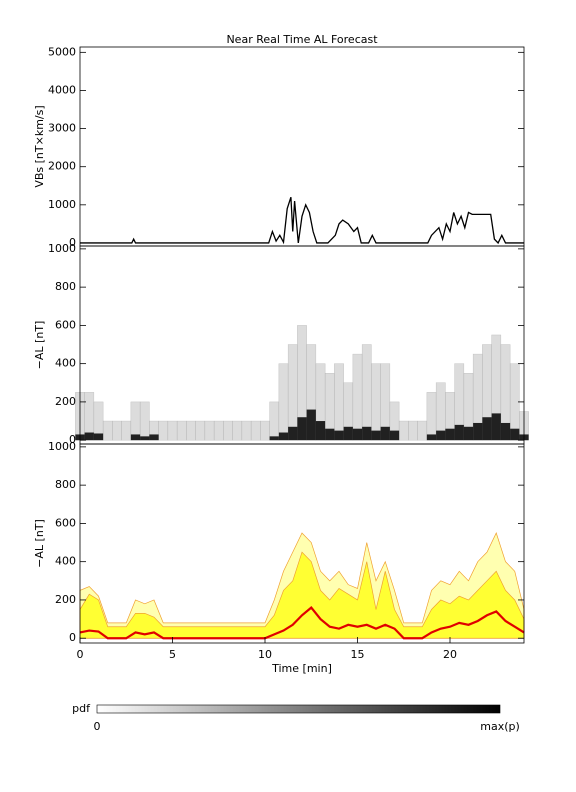  I want to click on chart-title: Near Real Time AL Forecast, so click(302, 39).